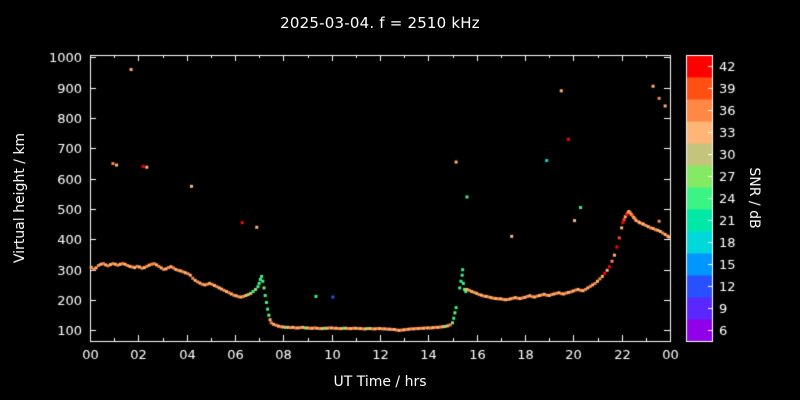 The height and width of the screenshot is (400, 800). What do you see at coordinates (380, 382) in the screenshot?
I see `x-axis-label: UT Time / hrs` at bounding box center [380, 382].